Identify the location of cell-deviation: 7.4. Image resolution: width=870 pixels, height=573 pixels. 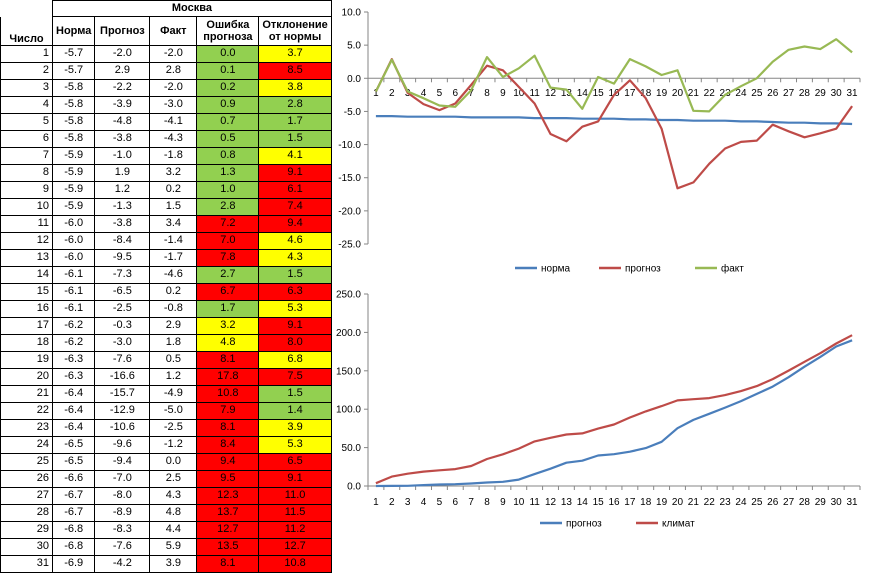
(295, 206).